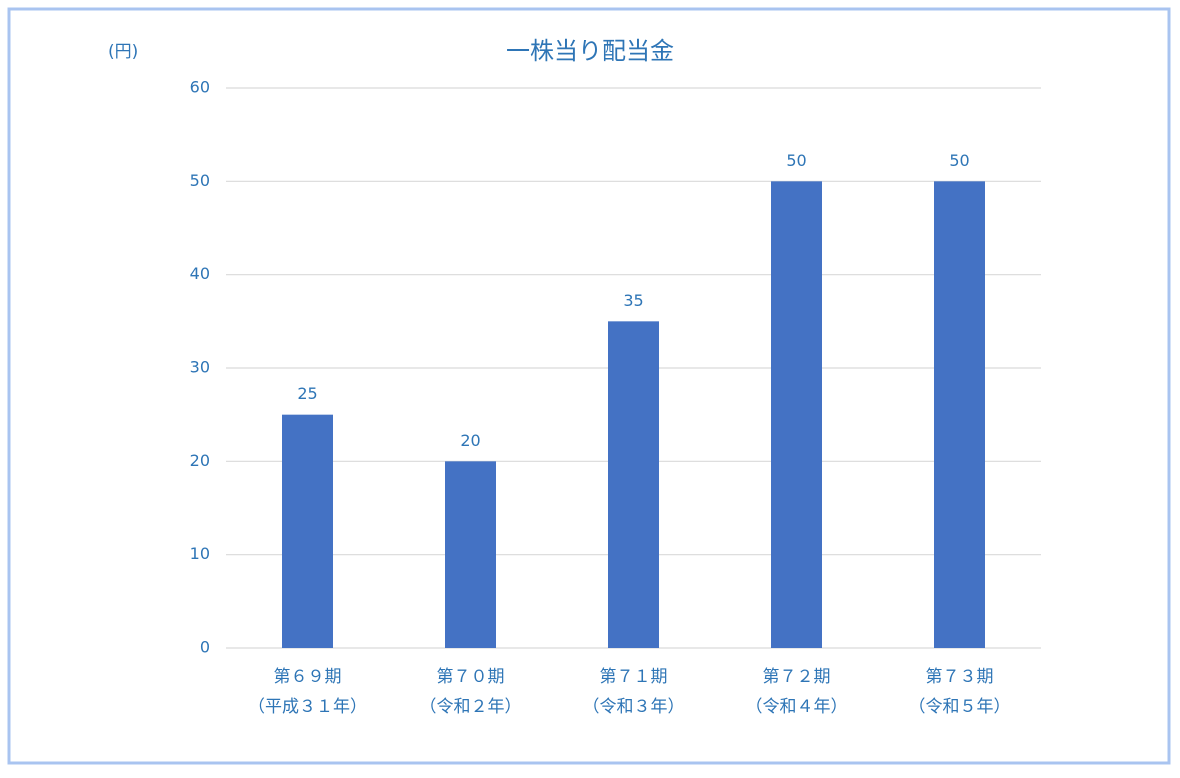  What do you see at coordinates (200, 273) in the screenshot?
I see `y-tick-label: 40` at bounding box center [200, 273].